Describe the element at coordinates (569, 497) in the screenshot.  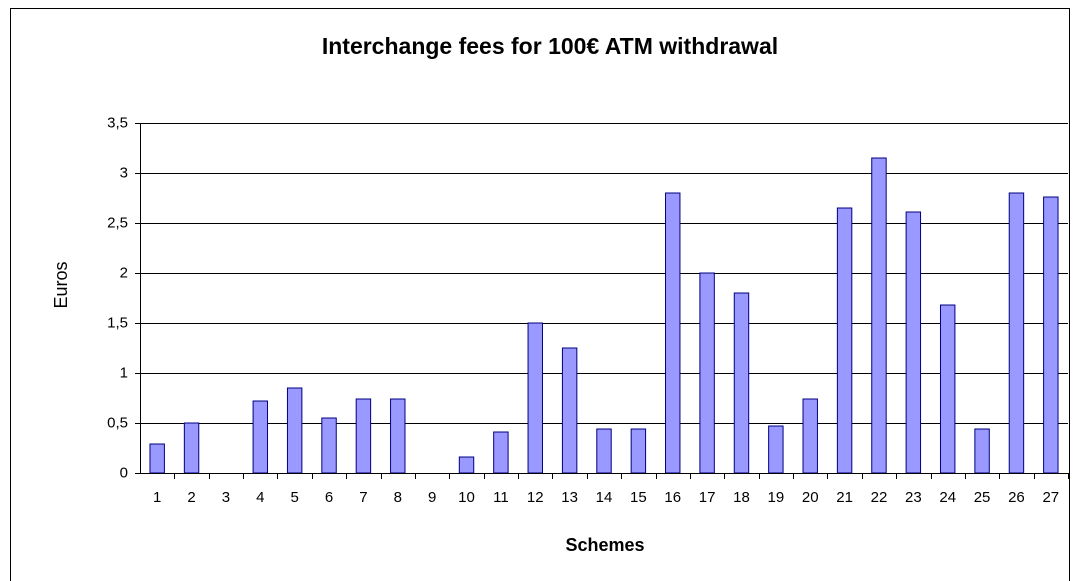
I see `x-tick-label: 13` at that location.